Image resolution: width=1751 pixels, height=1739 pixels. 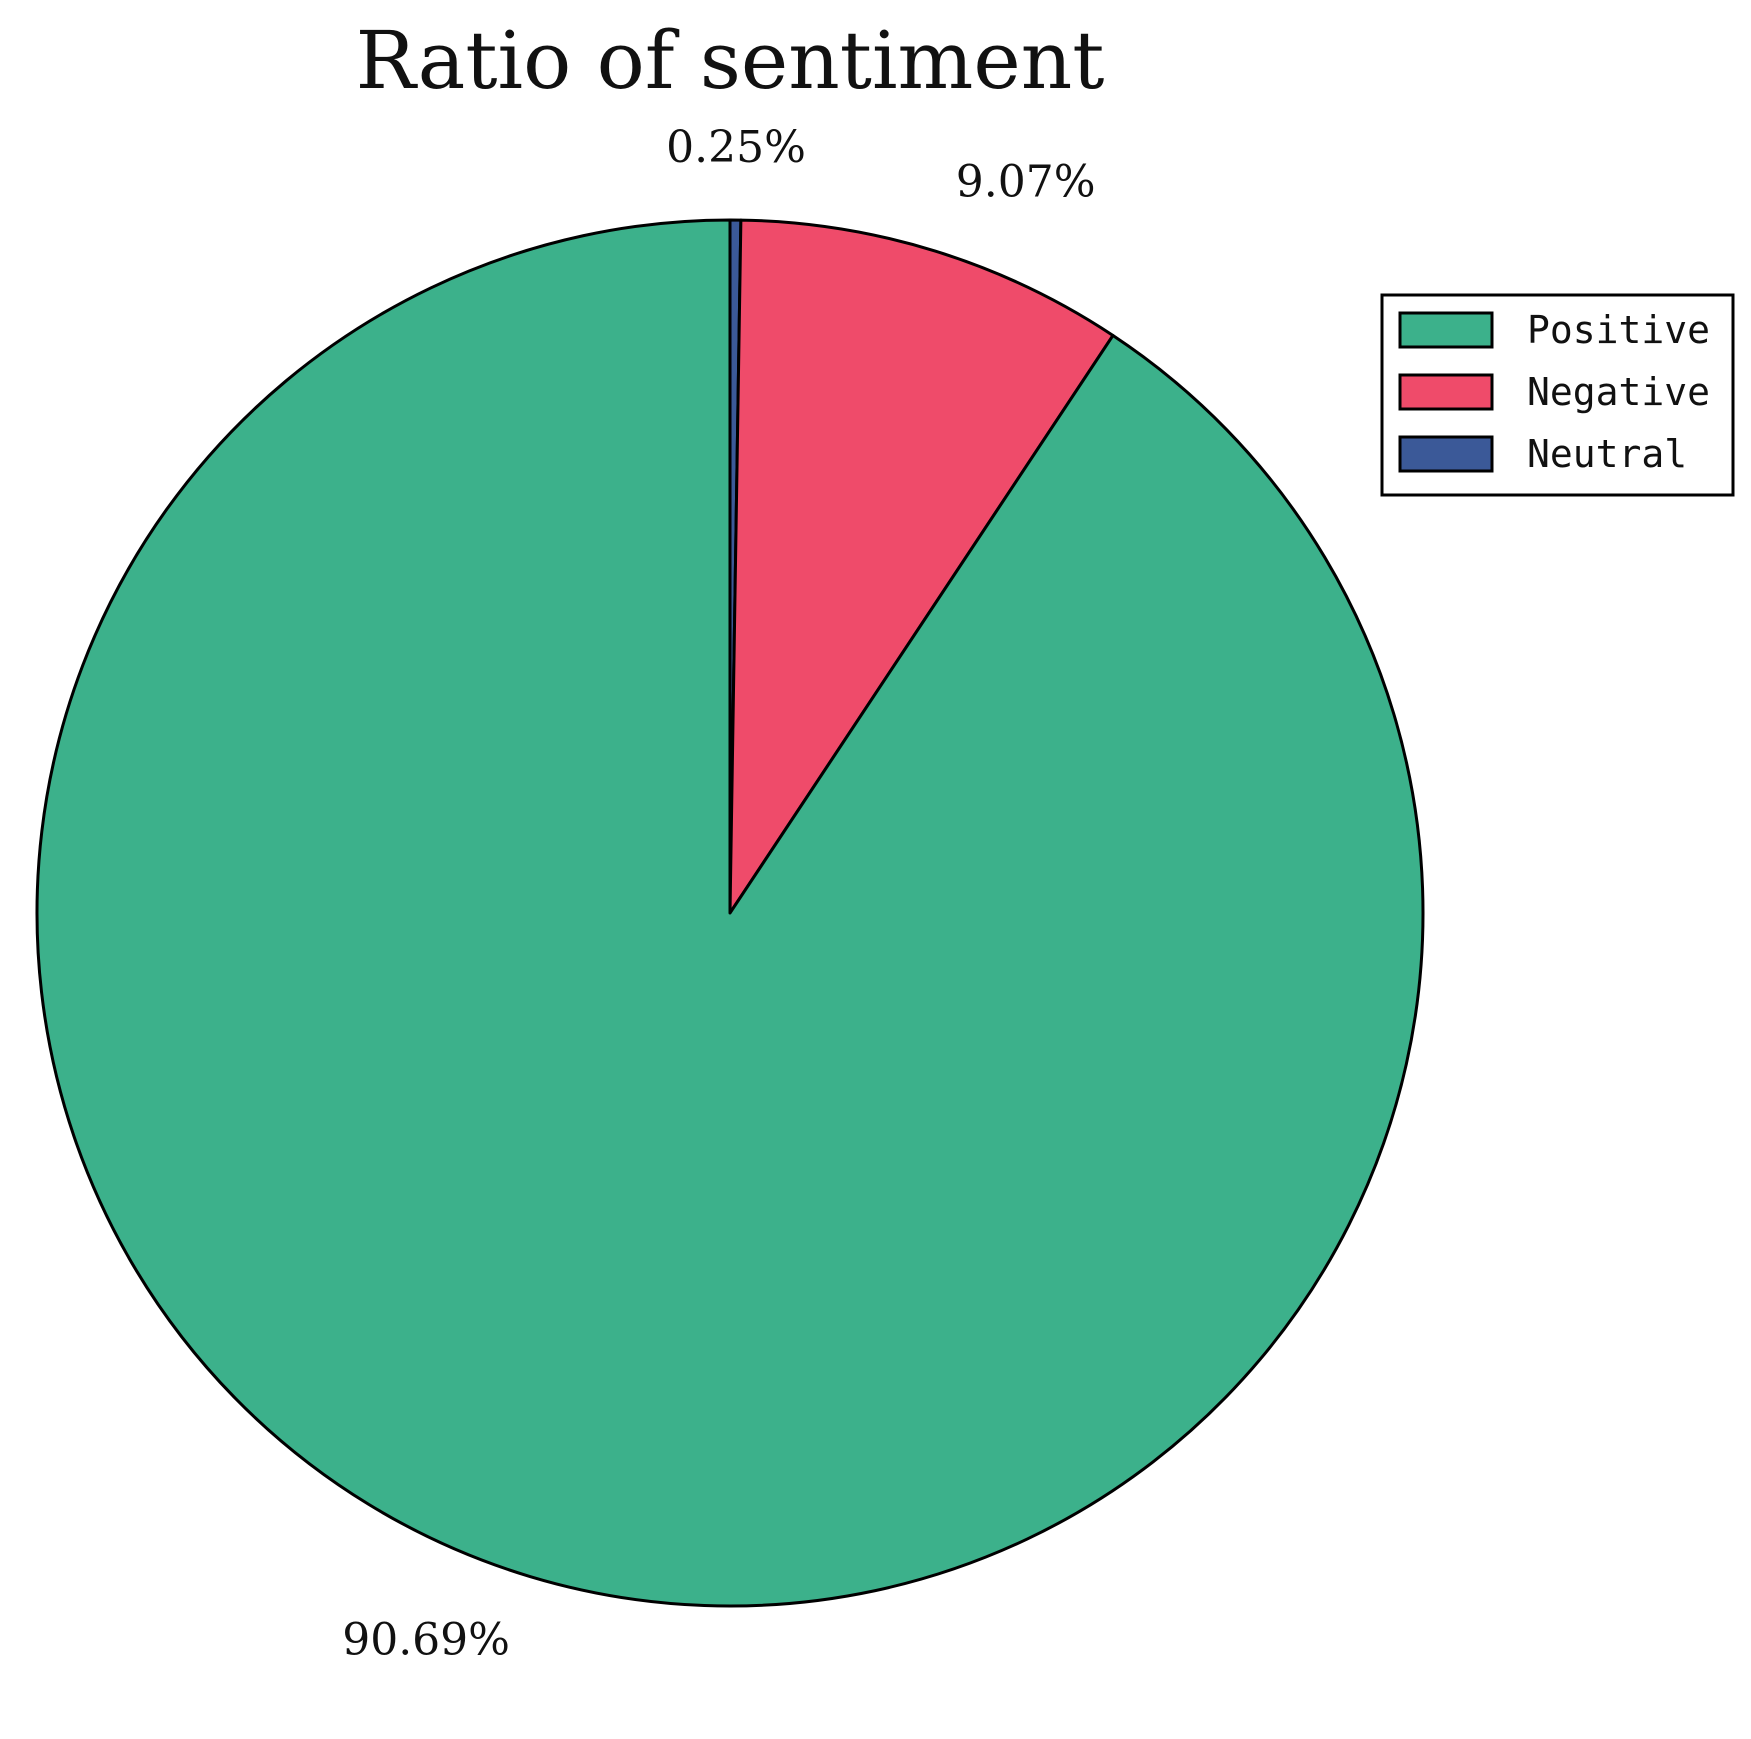 I want to click on pie-label-neutral: 0.25%, so click(x=736, y=147).